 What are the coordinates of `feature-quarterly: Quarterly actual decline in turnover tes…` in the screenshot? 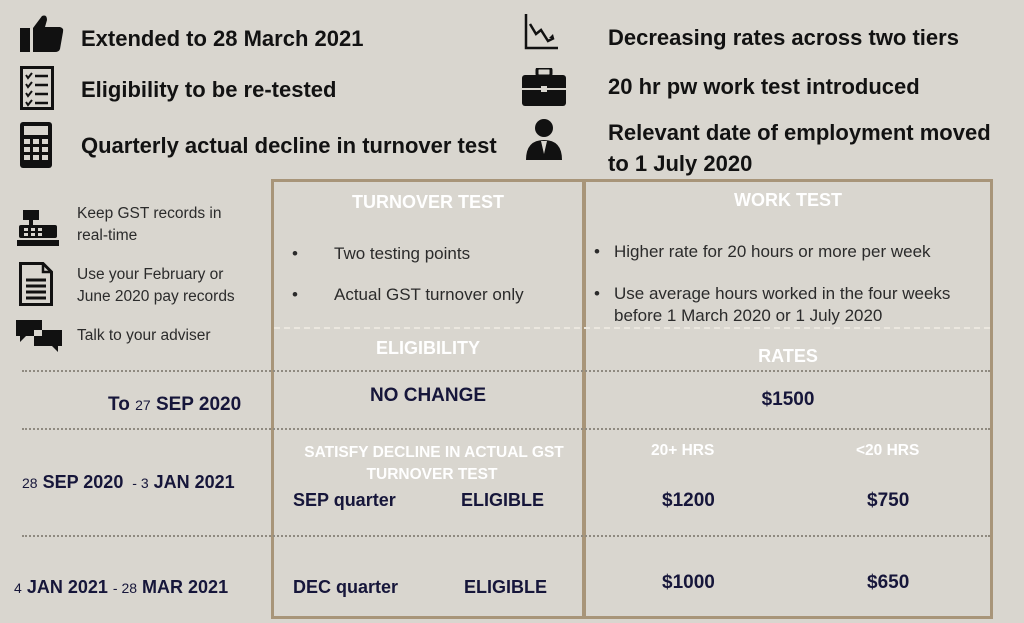 It's located at (289, 145).